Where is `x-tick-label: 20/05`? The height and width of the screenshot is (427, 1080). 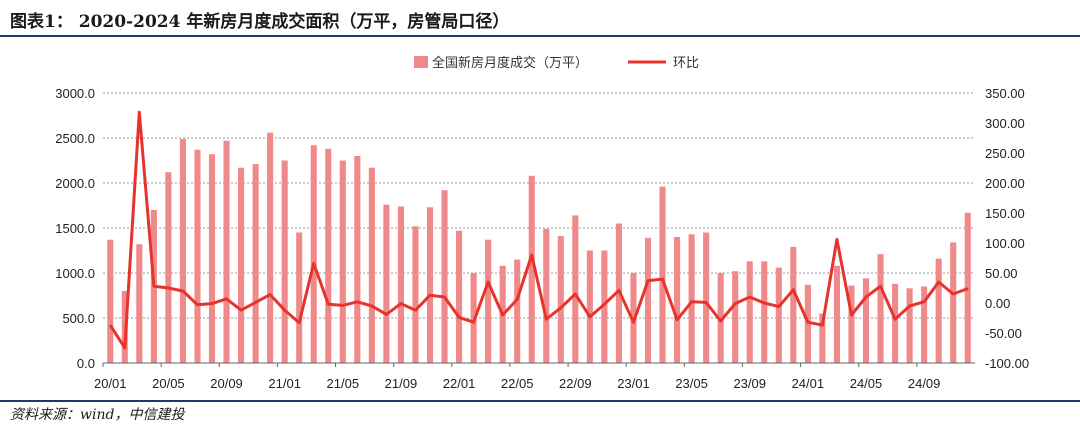
x-tick-label: 20/05 is located at coordinates (168, 383).